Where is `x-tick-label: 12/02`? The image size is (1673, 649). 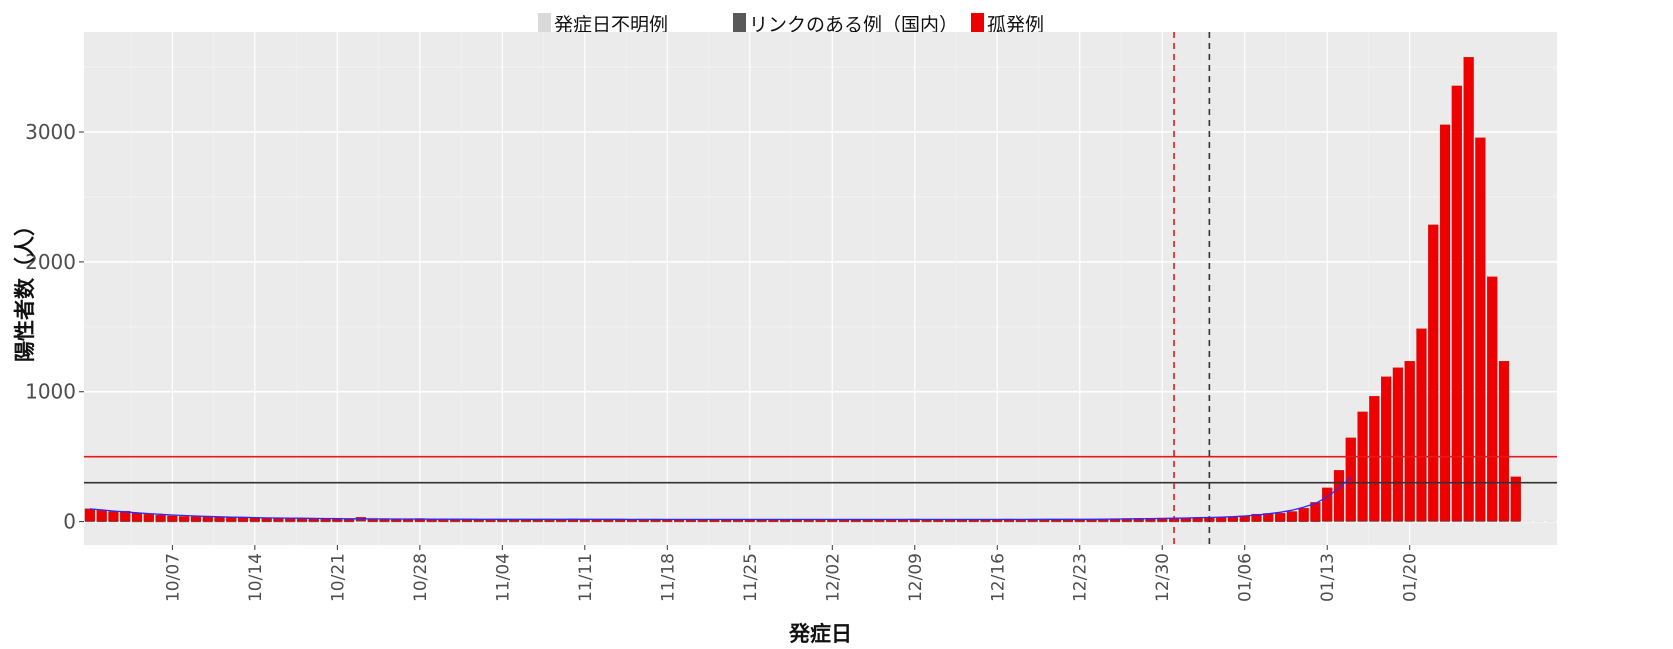
x-tick-label: 12/02 is located at coordinates (833, 577).